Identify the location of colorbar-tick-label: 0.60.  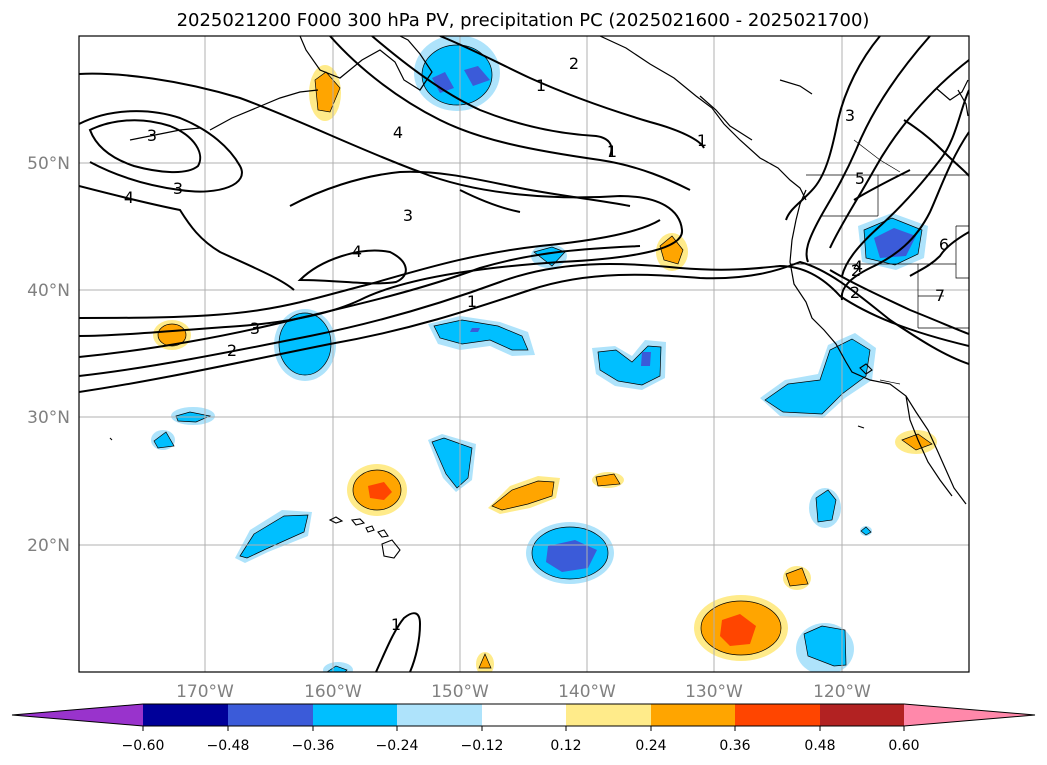
(903, 746).